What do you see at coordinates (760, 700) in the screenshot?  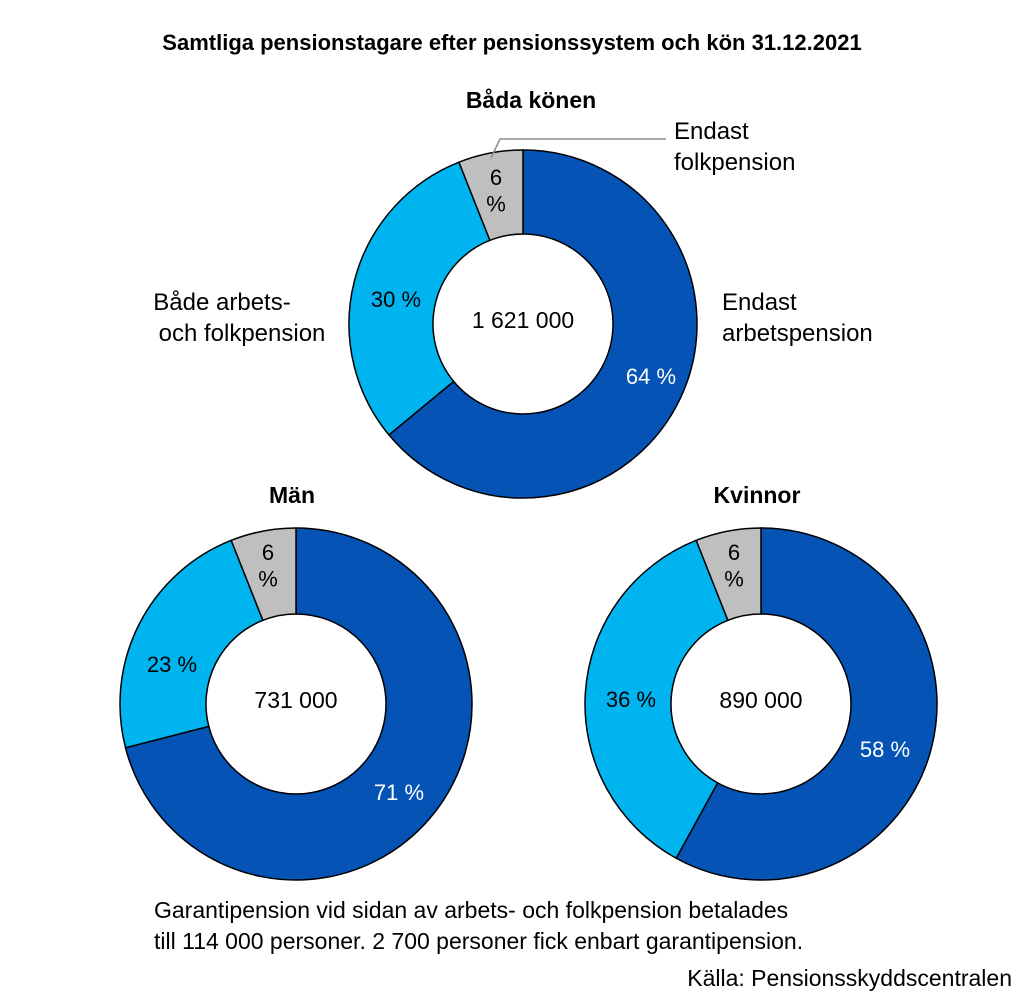 I see `center-total-women: 890 000` at bounding box center [760, 700].